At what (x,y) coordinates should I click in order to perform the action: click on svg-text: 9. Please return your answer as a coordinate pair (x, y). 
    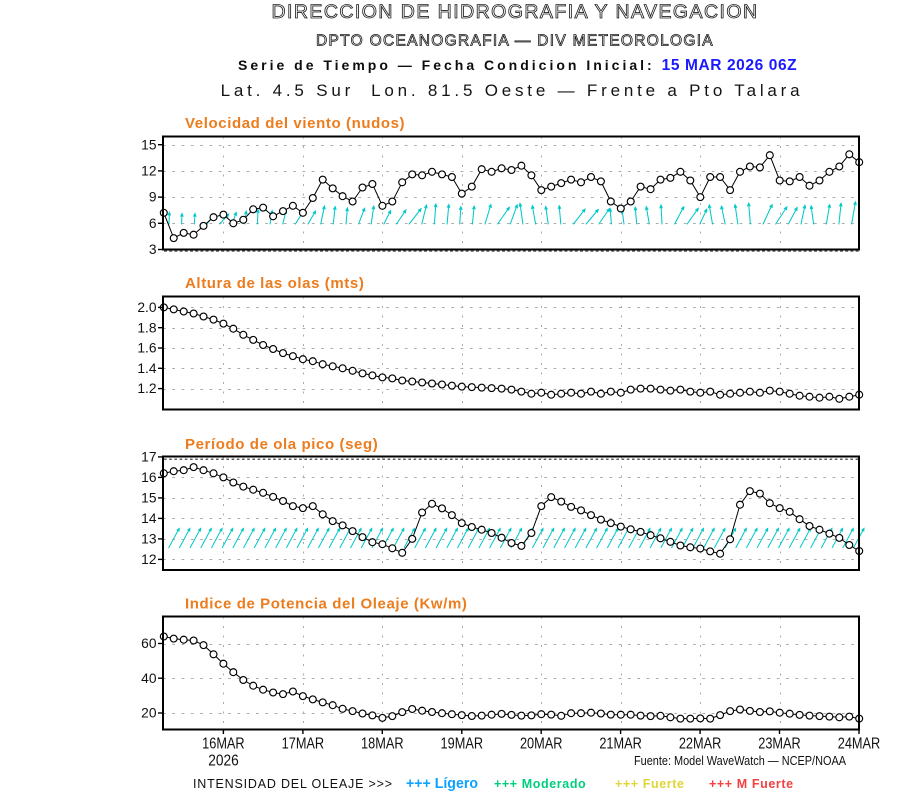
    Looking at the image, I should click on (153, 197).